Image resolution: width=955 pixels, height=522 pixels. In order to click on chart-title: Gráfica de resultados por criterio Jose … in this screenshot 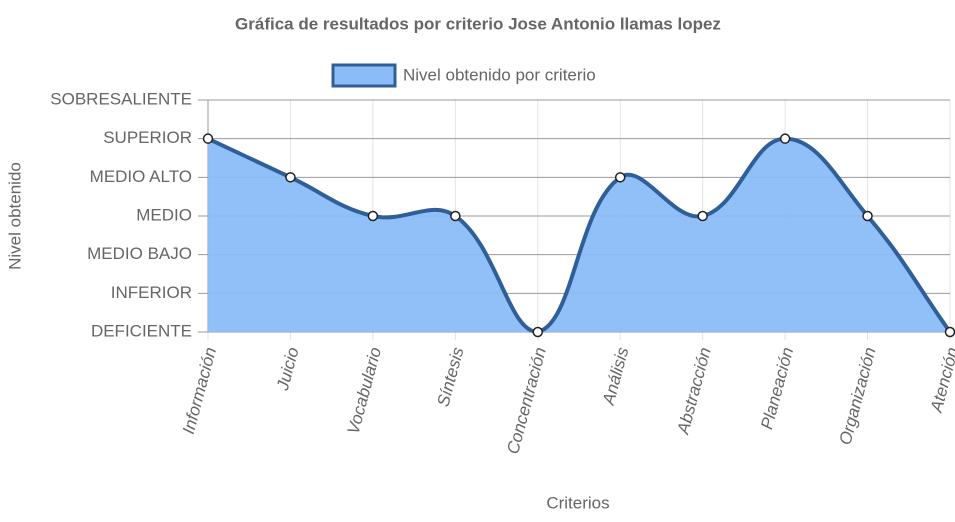, I will do `click(478, 23)`.